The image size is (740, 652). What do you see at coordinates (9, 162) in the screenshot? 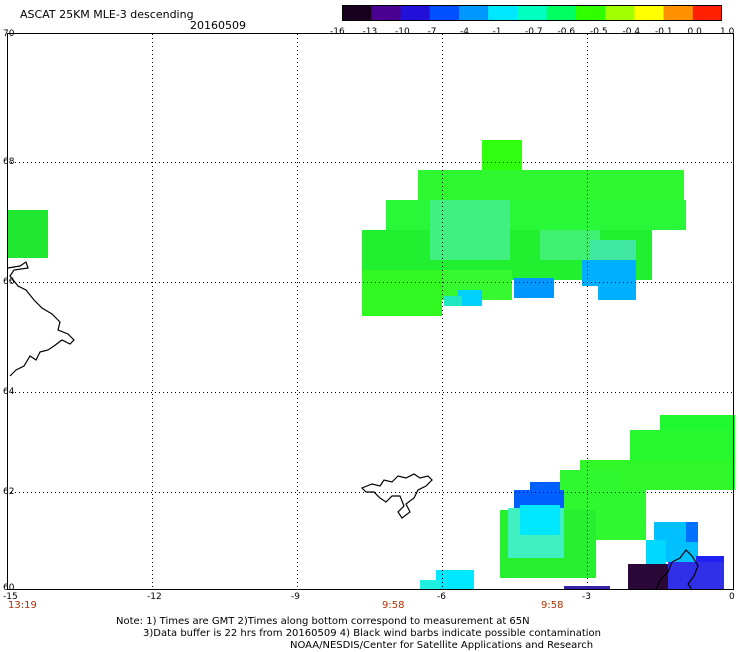
I see `latitude-label: 68` at bounding box center [9, 162].